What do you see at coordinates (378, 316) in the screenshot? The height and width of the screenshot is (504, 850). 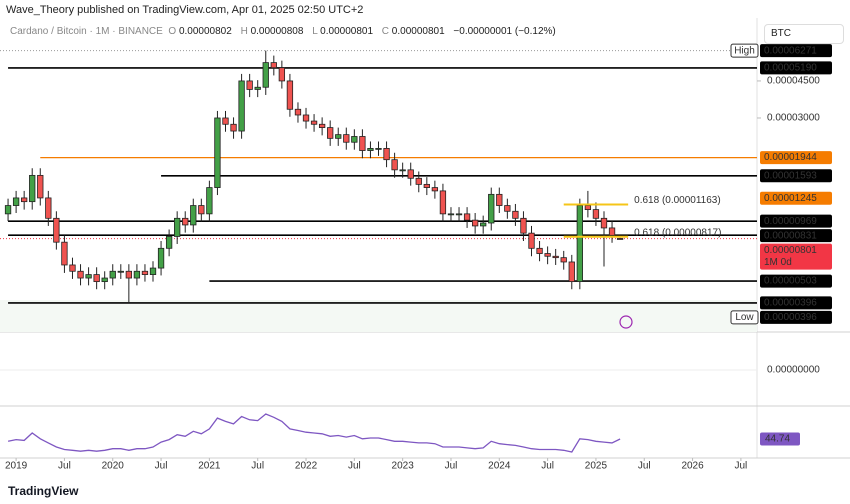 I see `volume-band` at bounding box center [378, 316].